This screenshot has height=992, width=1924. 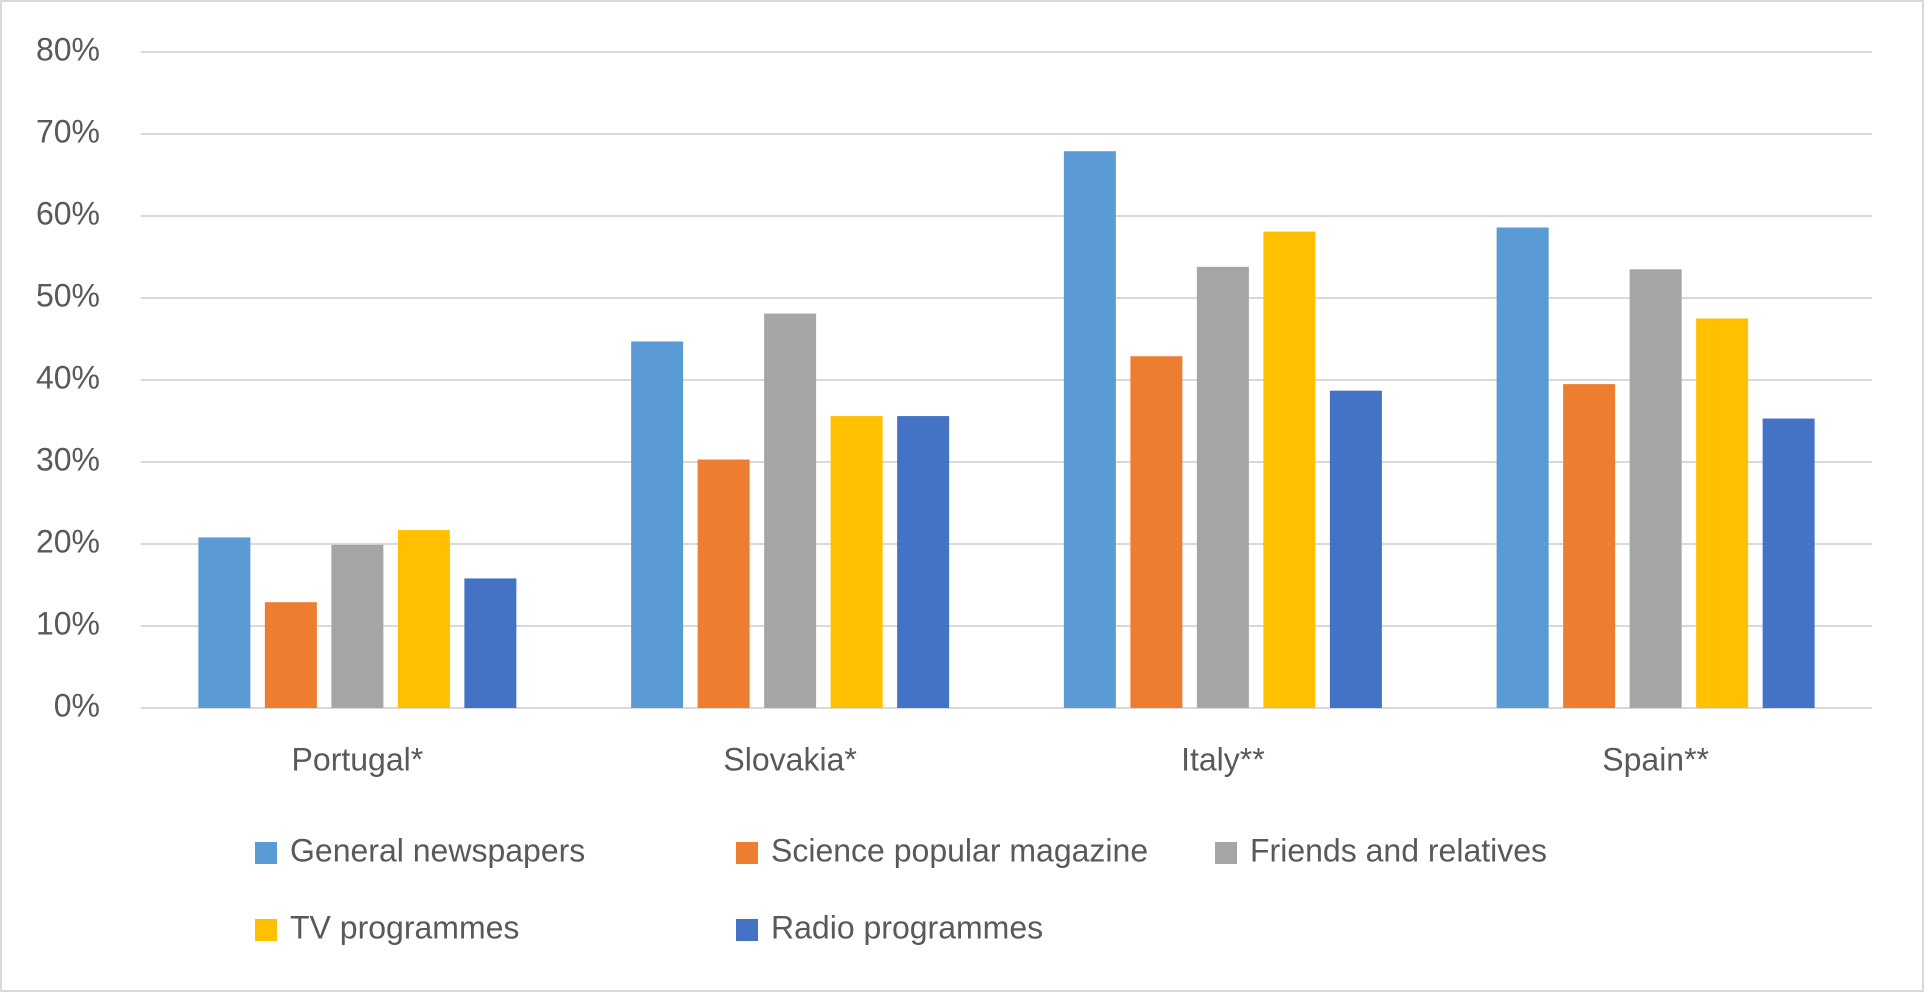 I want to click on y-tick-label: 20%, so click(x=68, y=541).